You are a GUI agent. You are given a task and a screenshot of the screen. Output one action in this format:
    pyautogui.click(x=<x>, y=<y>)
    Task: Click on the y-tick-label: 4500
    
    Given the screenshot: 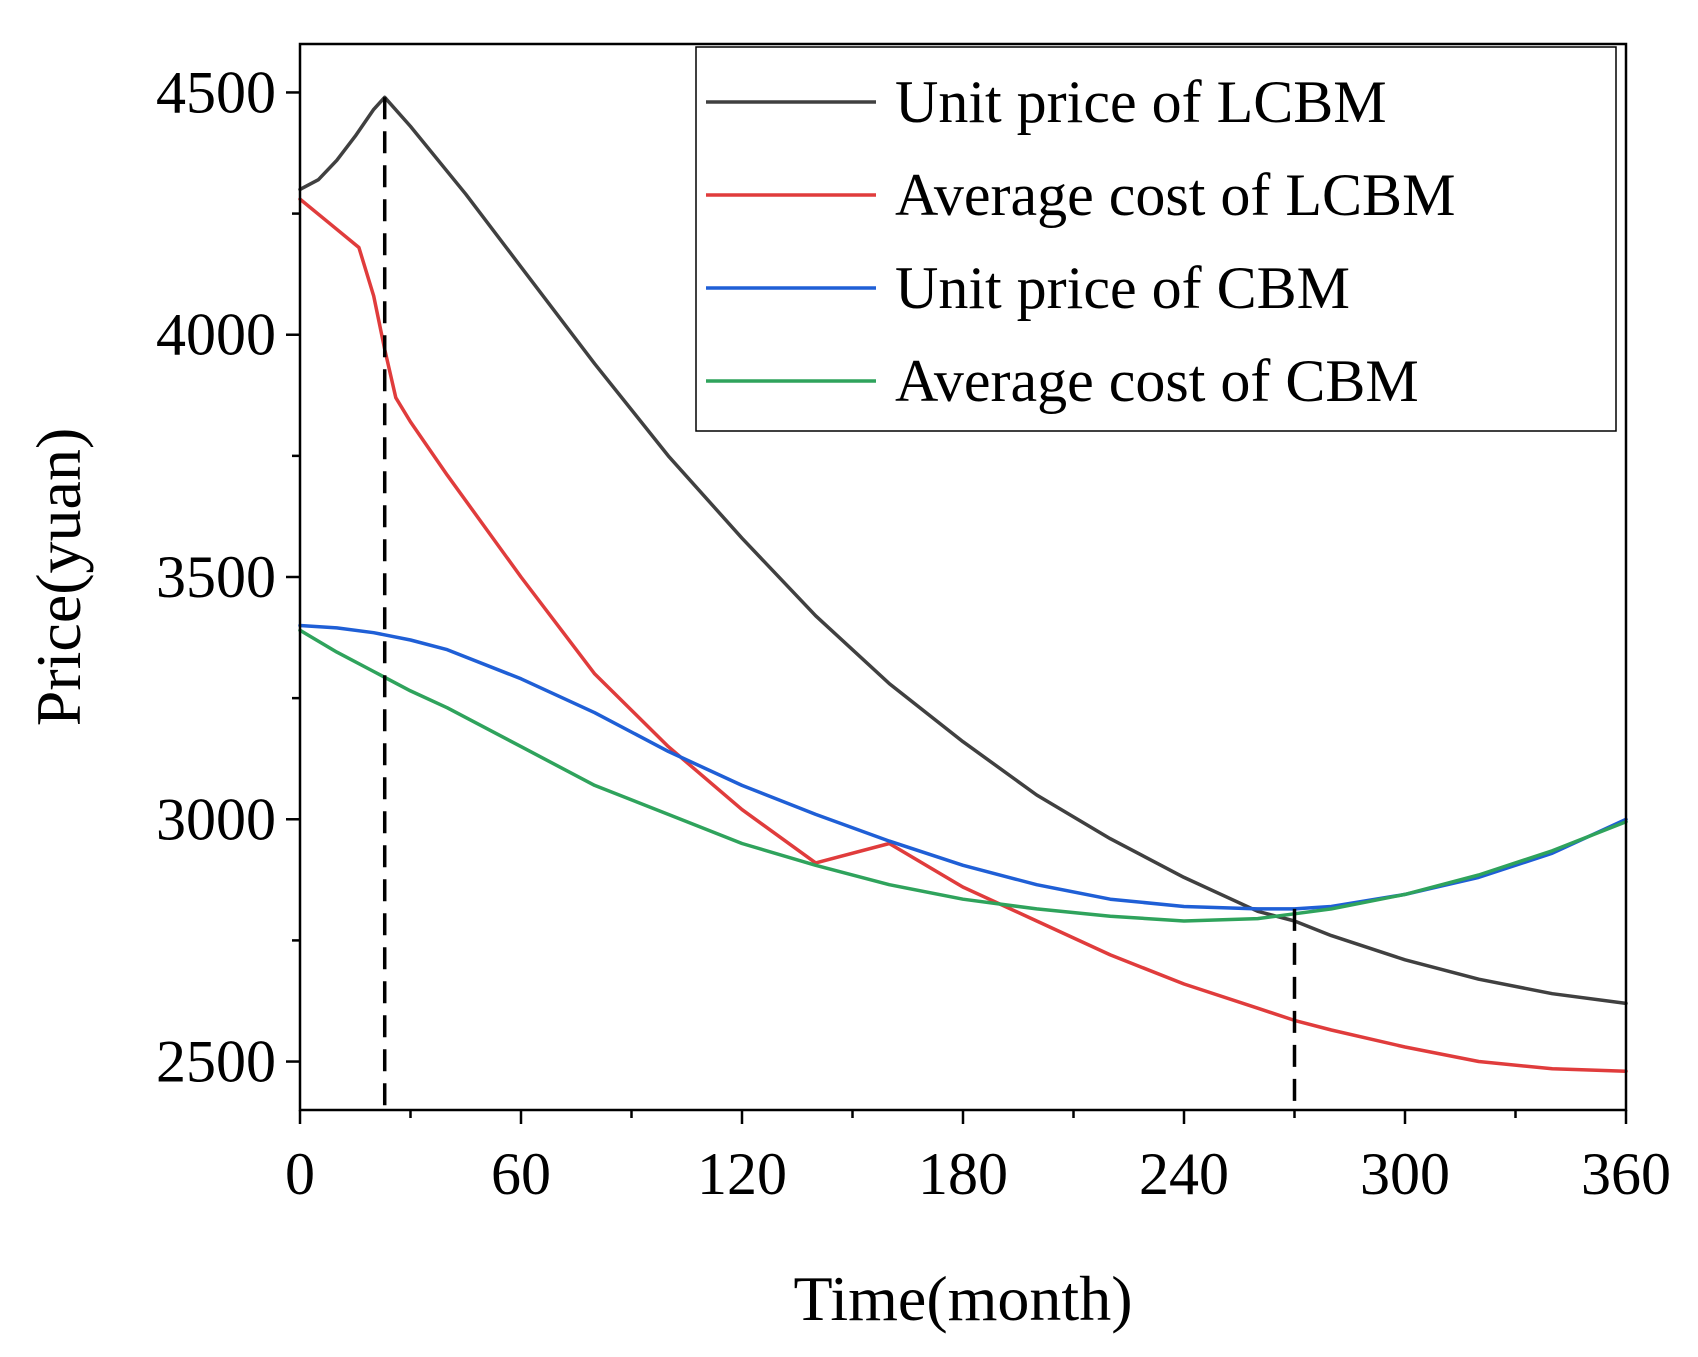 What is the action you would take?
    pyautogui.click(x=216, y=92)
    